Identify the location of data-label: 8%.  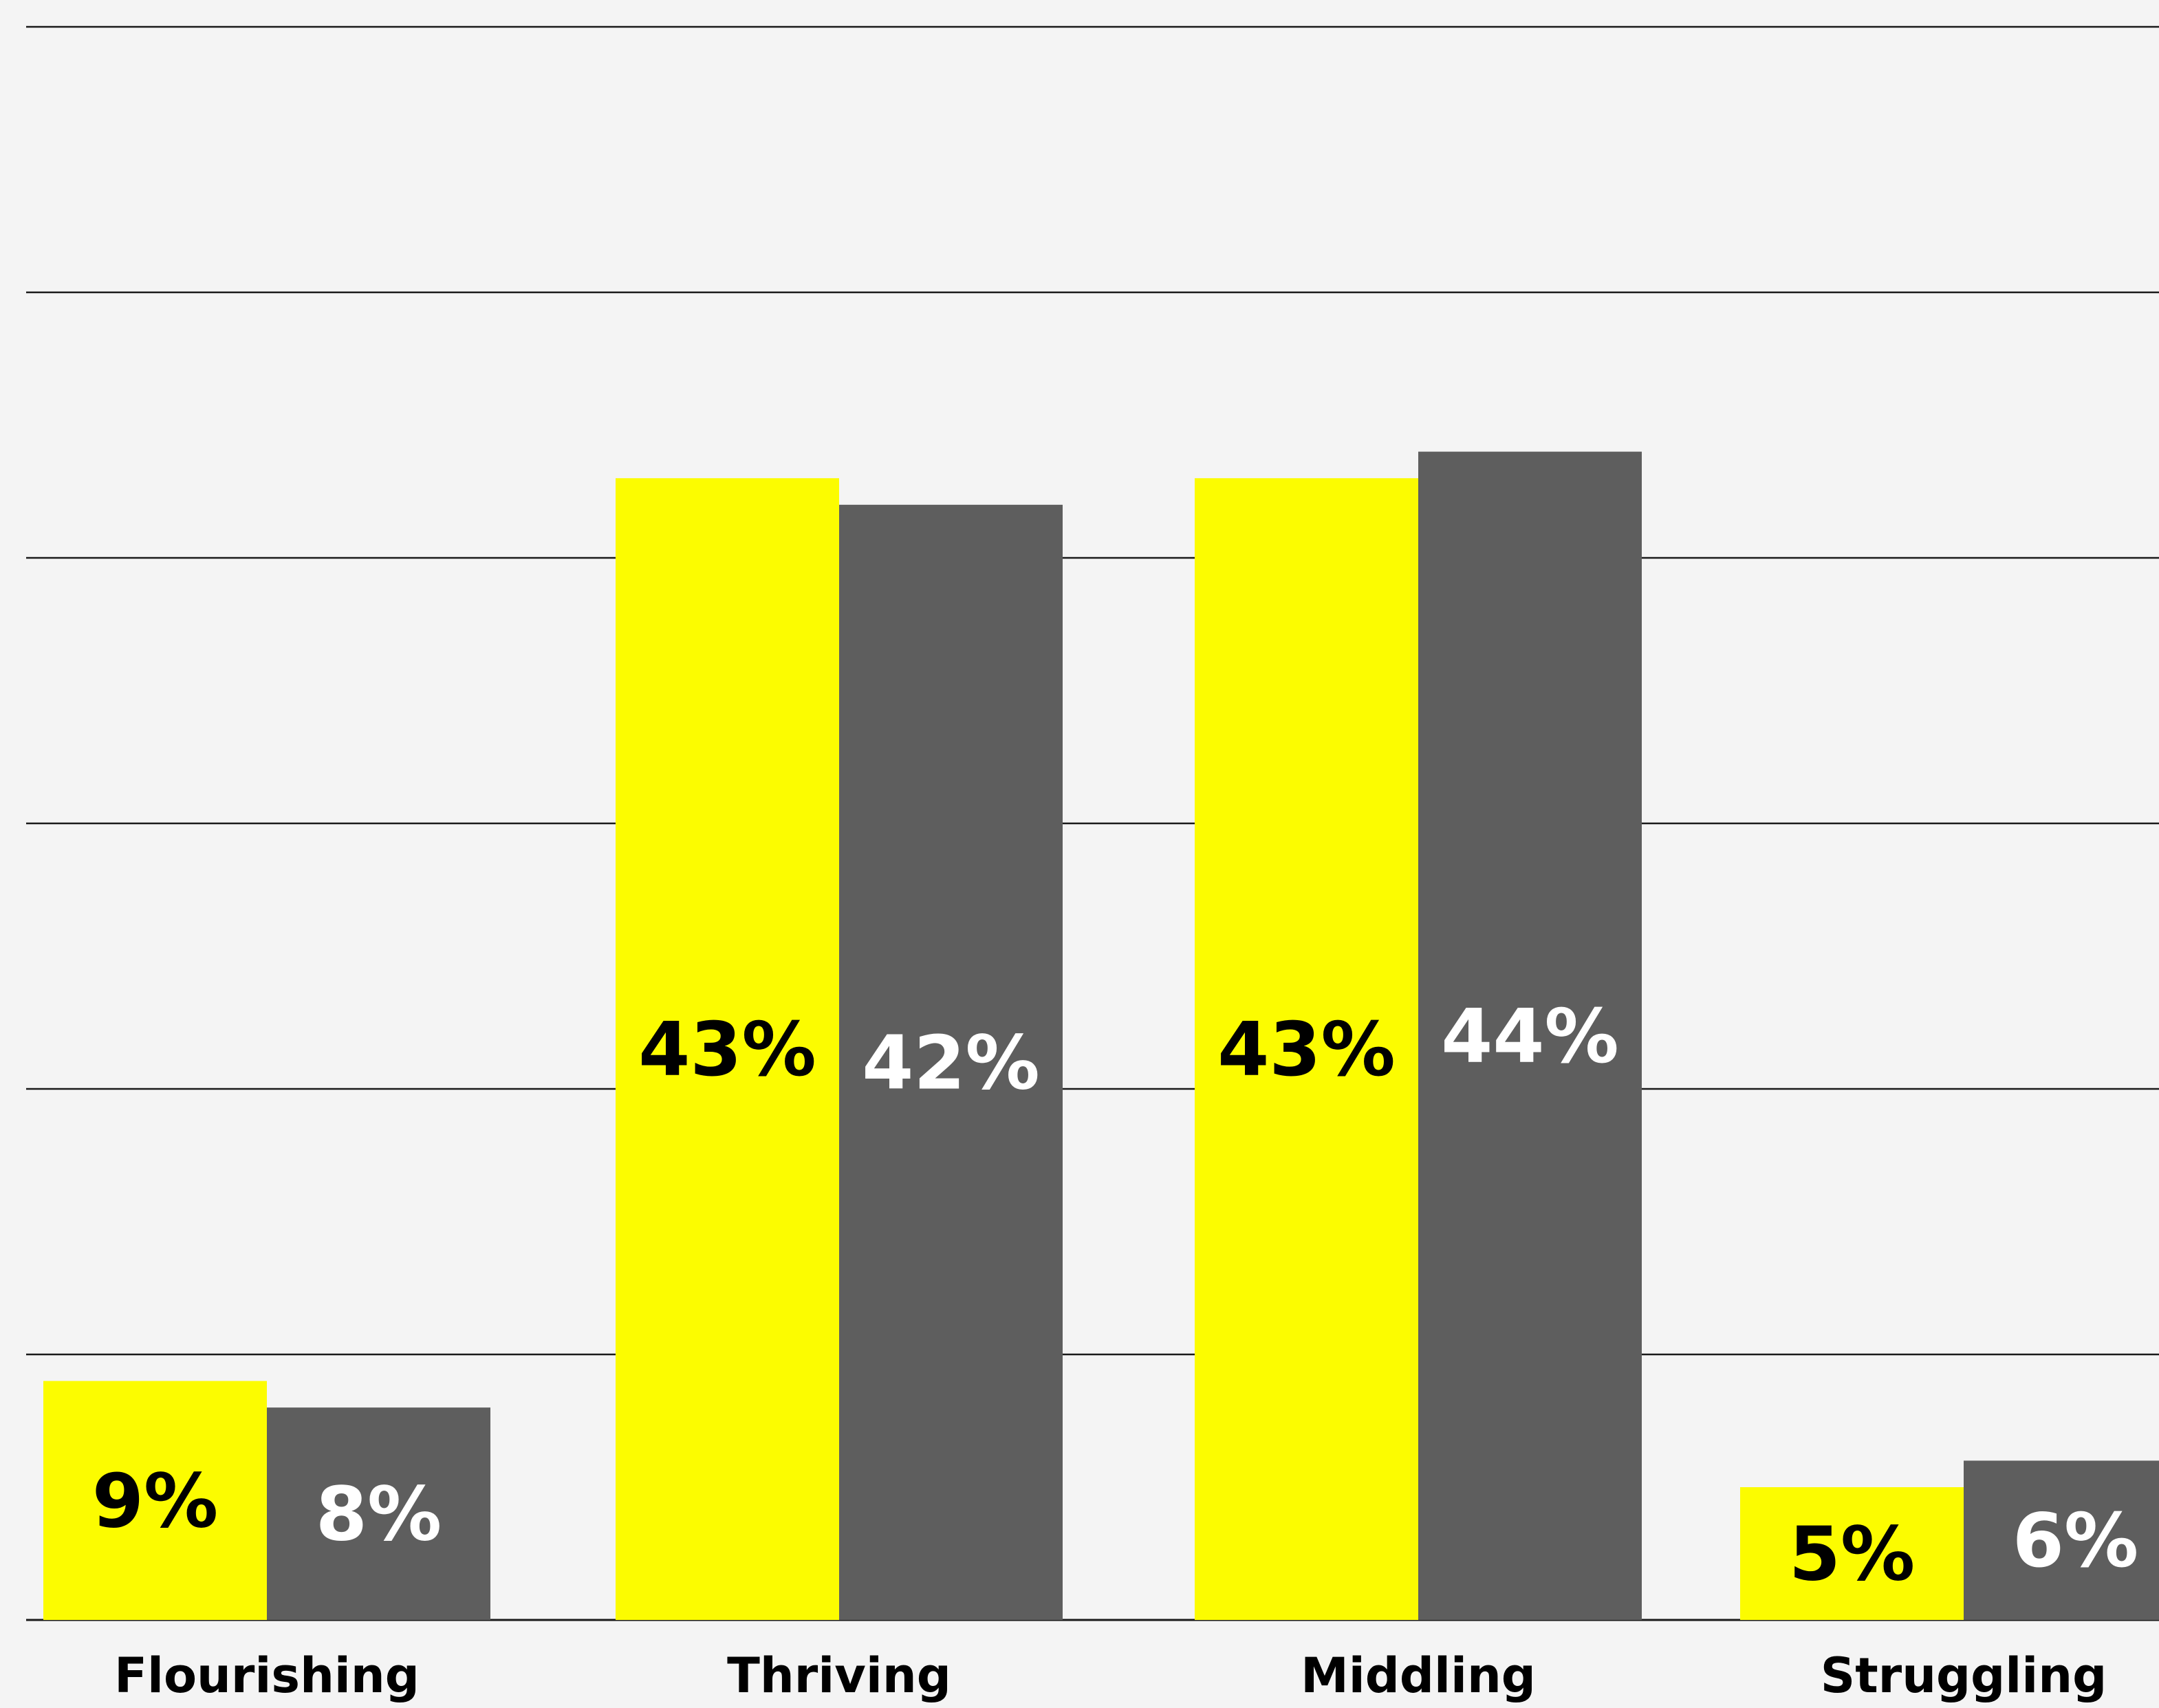
(379, 1515).